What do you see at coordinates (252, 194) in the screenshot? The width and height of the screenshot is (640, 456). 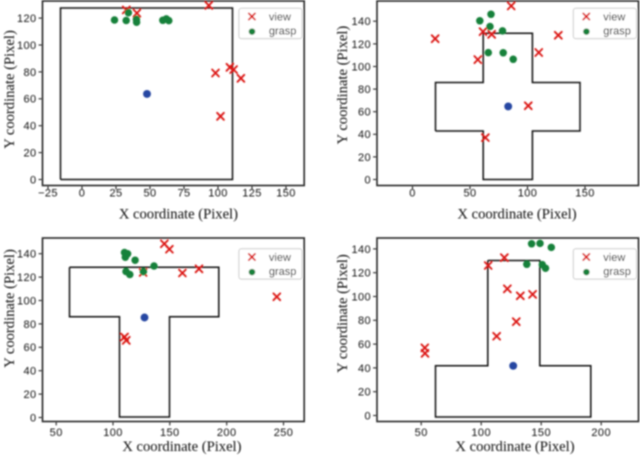 I see `svg-text: 125` at bounding box center [252, 194].